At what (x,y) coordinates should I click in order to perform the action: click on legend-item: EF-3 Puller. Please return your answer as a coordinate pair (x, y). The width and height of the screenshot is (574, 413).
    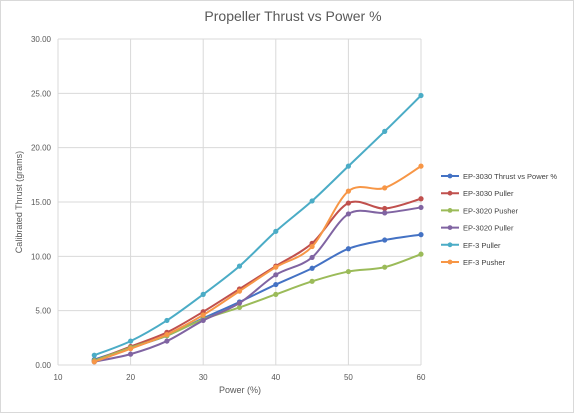
    Looking at the image, I should click on (471, 245).